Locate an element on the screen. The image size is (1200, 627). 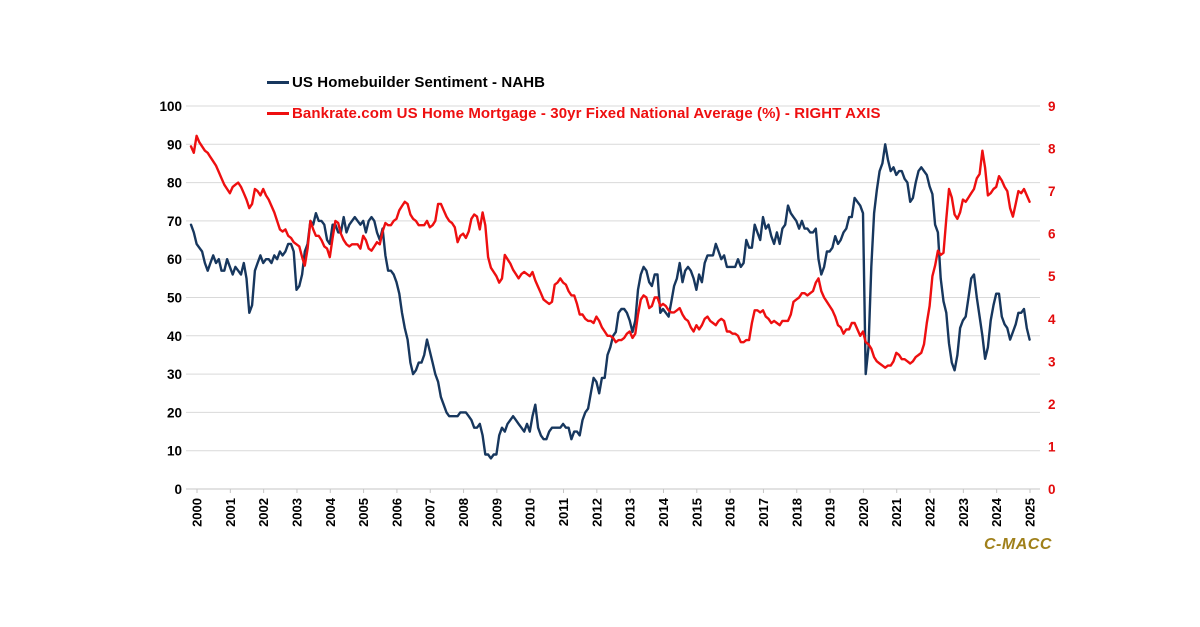
x-axis-year-label: 2012 is located at coordinates (596, 512).